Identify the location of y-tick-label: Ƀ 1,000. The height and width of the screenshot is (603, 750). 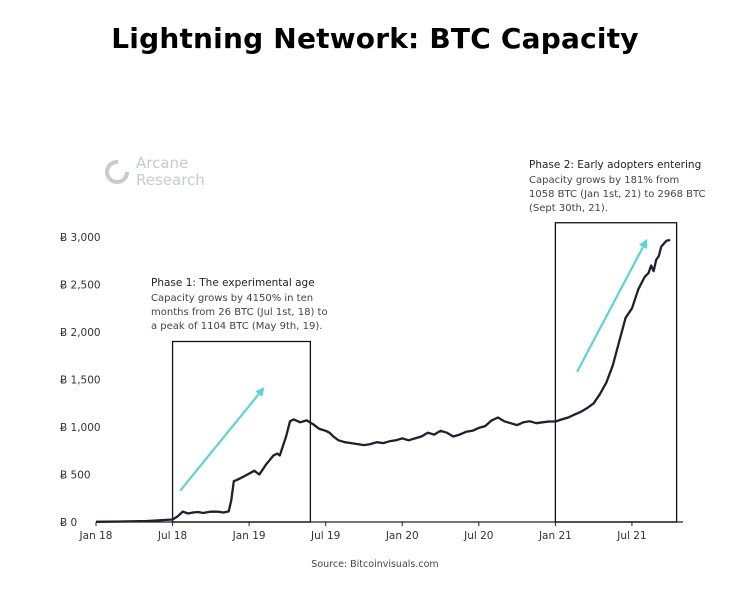
(80, 428).